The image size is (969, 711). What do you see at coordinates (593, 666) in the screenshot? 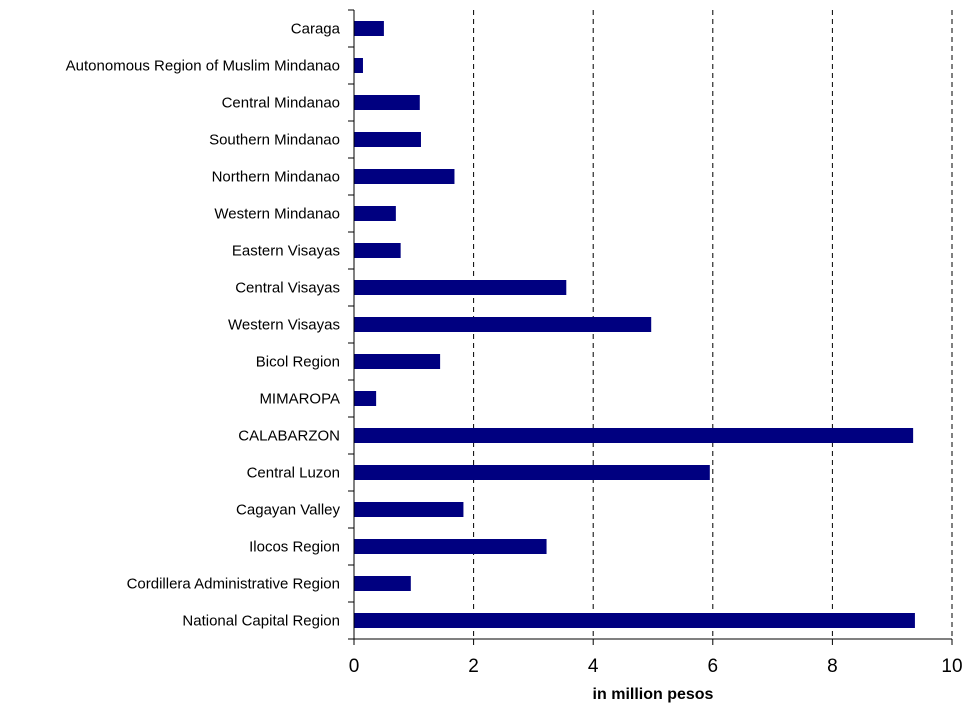
I see `x-tick-label: 4` at bounding box center [593, 666].